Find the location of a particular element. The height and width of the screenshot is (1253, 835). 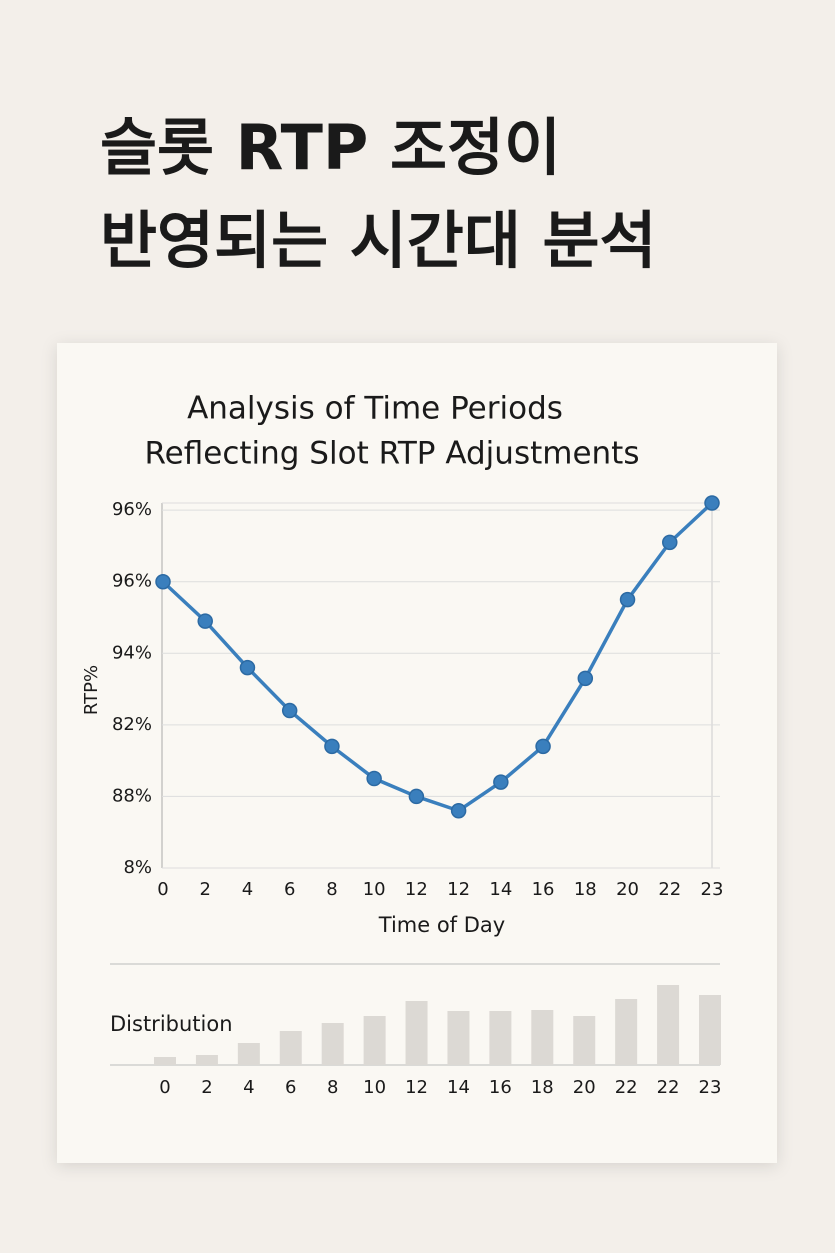

y-tick-label: 82% is located at coordinates (132, 724).